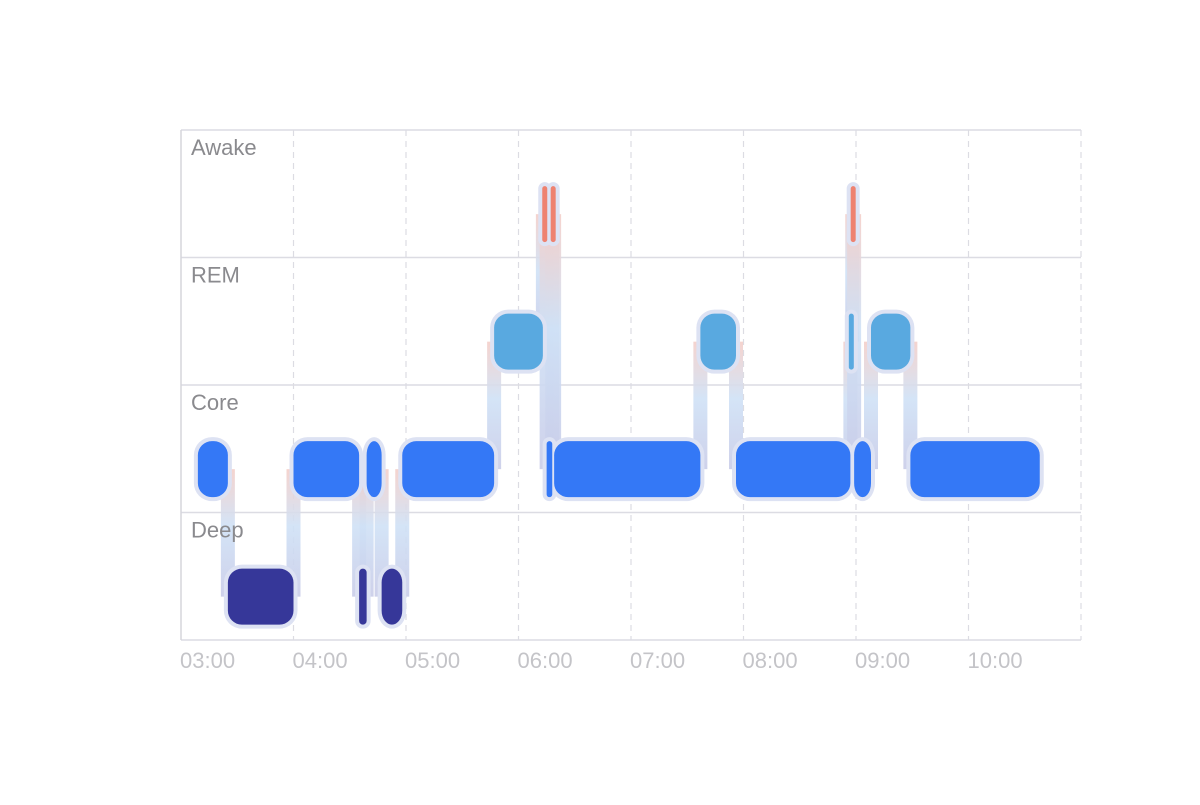 This screenshot has width=1200, height=805. I want to click on x-tick-label: 07:00, so click(657, 660).